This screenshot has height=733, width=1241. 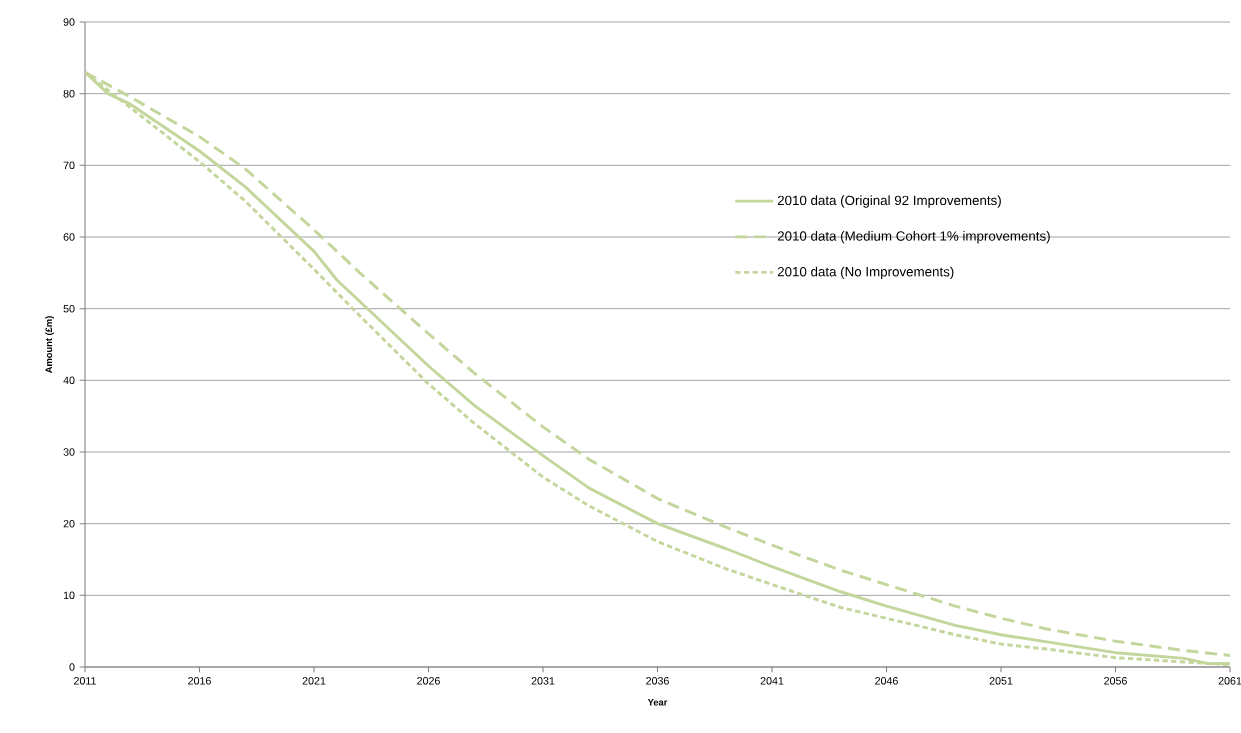 I want to click on x-tick-label: 2016, so click(x=199, y=681).